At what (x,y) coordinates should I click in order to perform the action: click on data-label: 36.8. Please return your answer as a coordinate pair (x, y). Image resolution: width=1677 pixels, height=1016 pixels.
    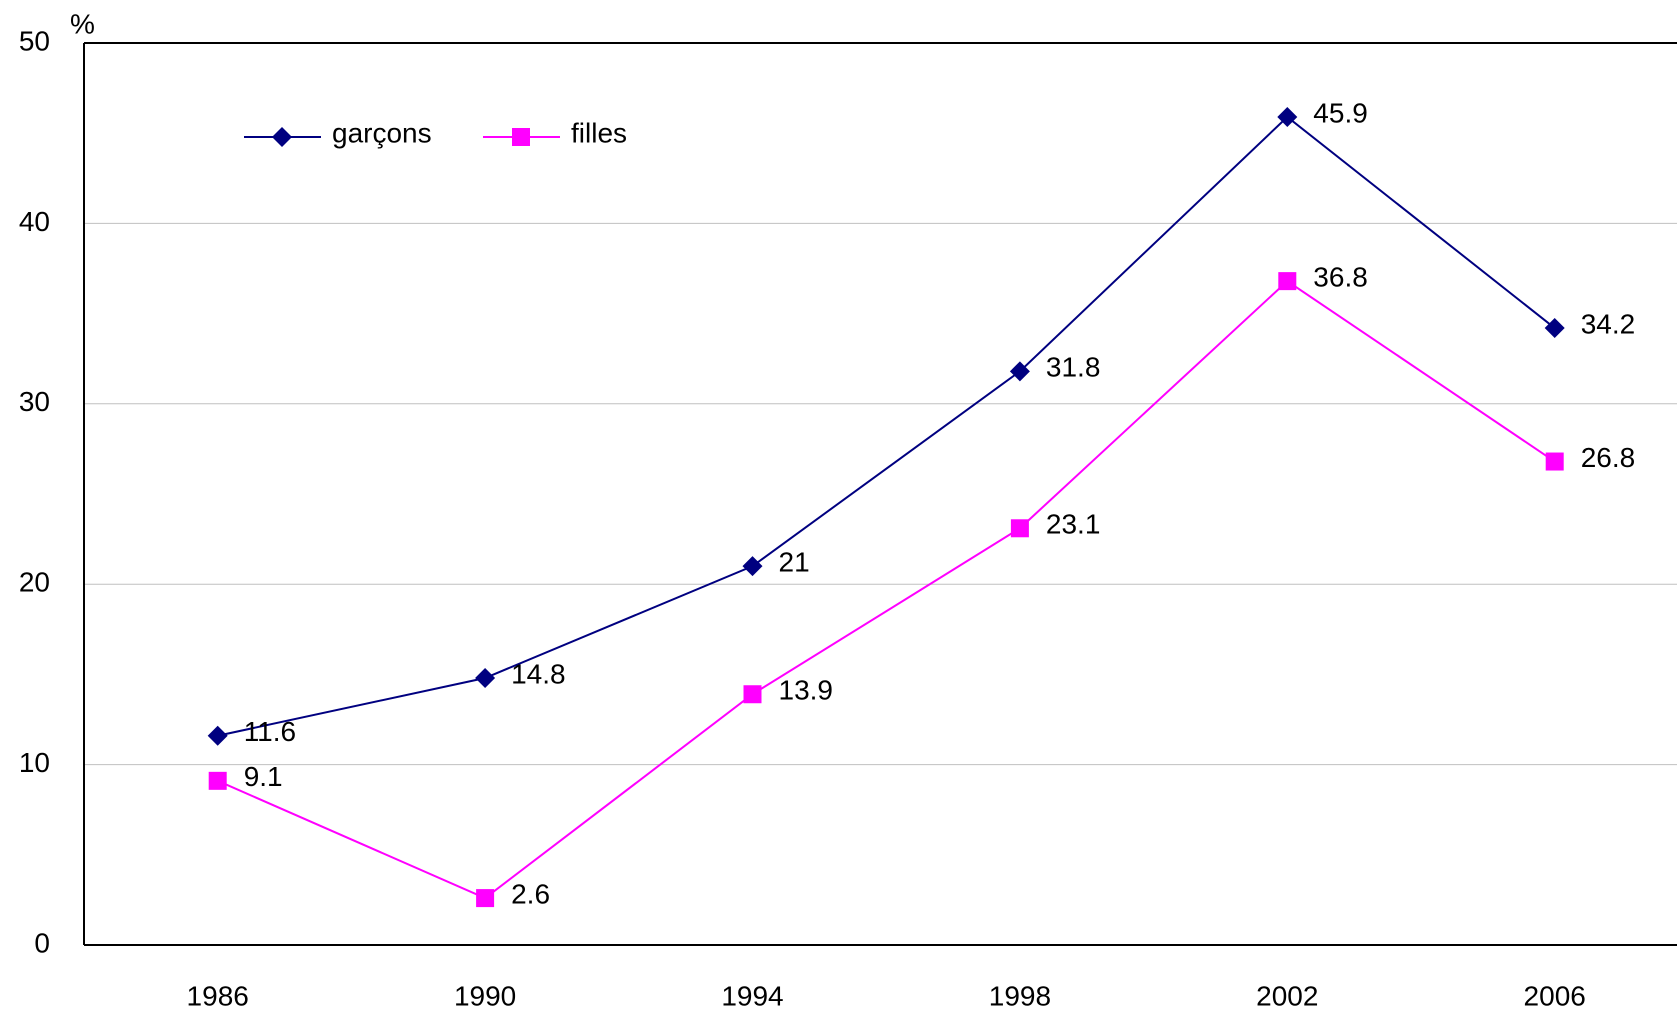
    Looking at the image, I should click on (1340, 277).